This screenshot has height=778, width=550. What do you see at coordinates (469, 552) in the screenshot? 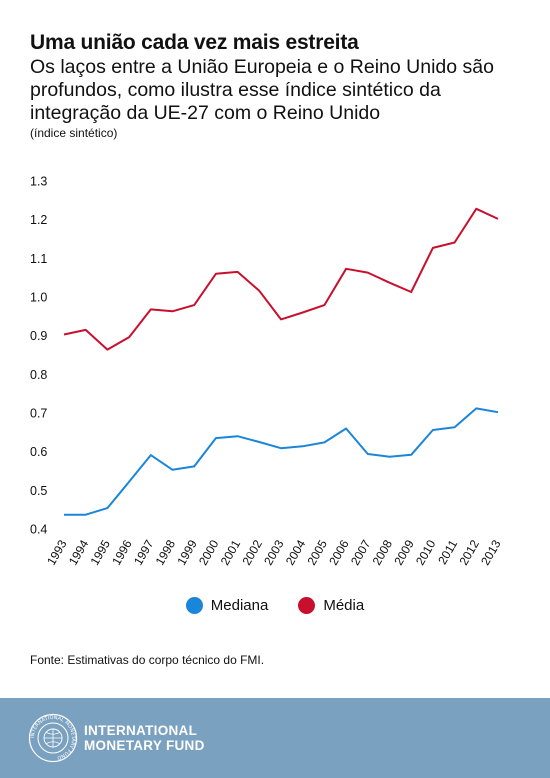
I see `x-tick-label: 2012` at bounding box center [469, 552].